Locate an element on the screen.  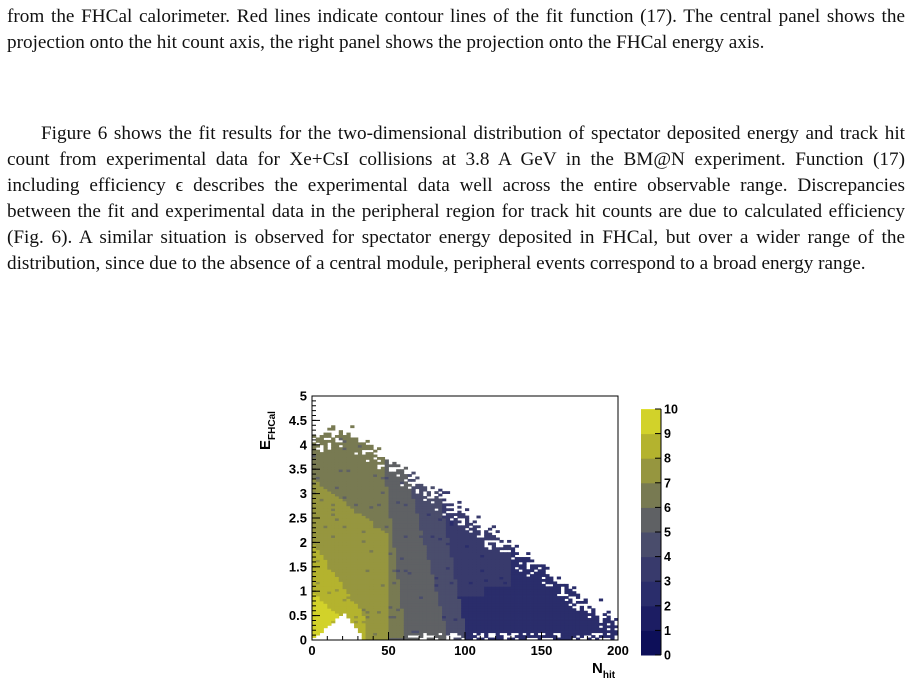
y-tick-label: 0.5 is located at coordinates (298, 615).